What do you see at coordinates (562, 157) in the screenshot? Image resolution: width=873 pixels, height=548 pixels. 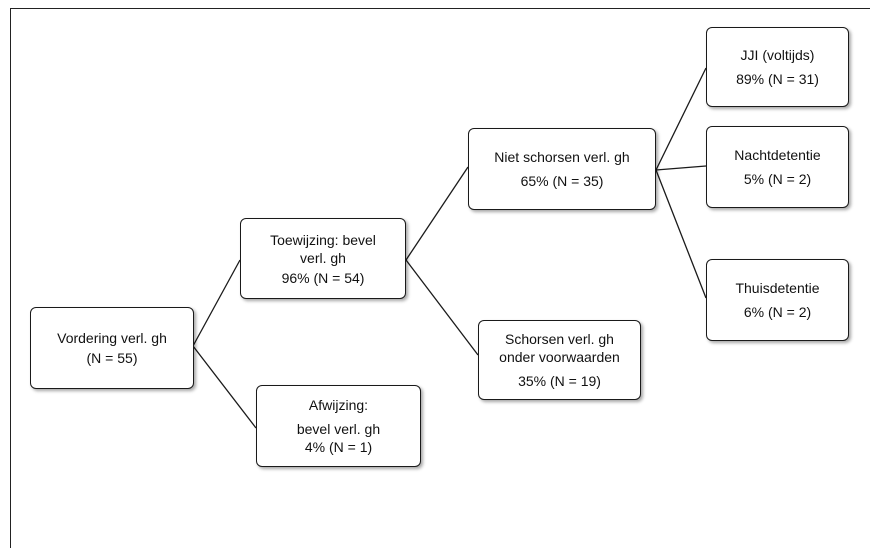 I see `node-niet-schorsen-label: Niet schorsen verl. gh` at bounding box center [562, 157].